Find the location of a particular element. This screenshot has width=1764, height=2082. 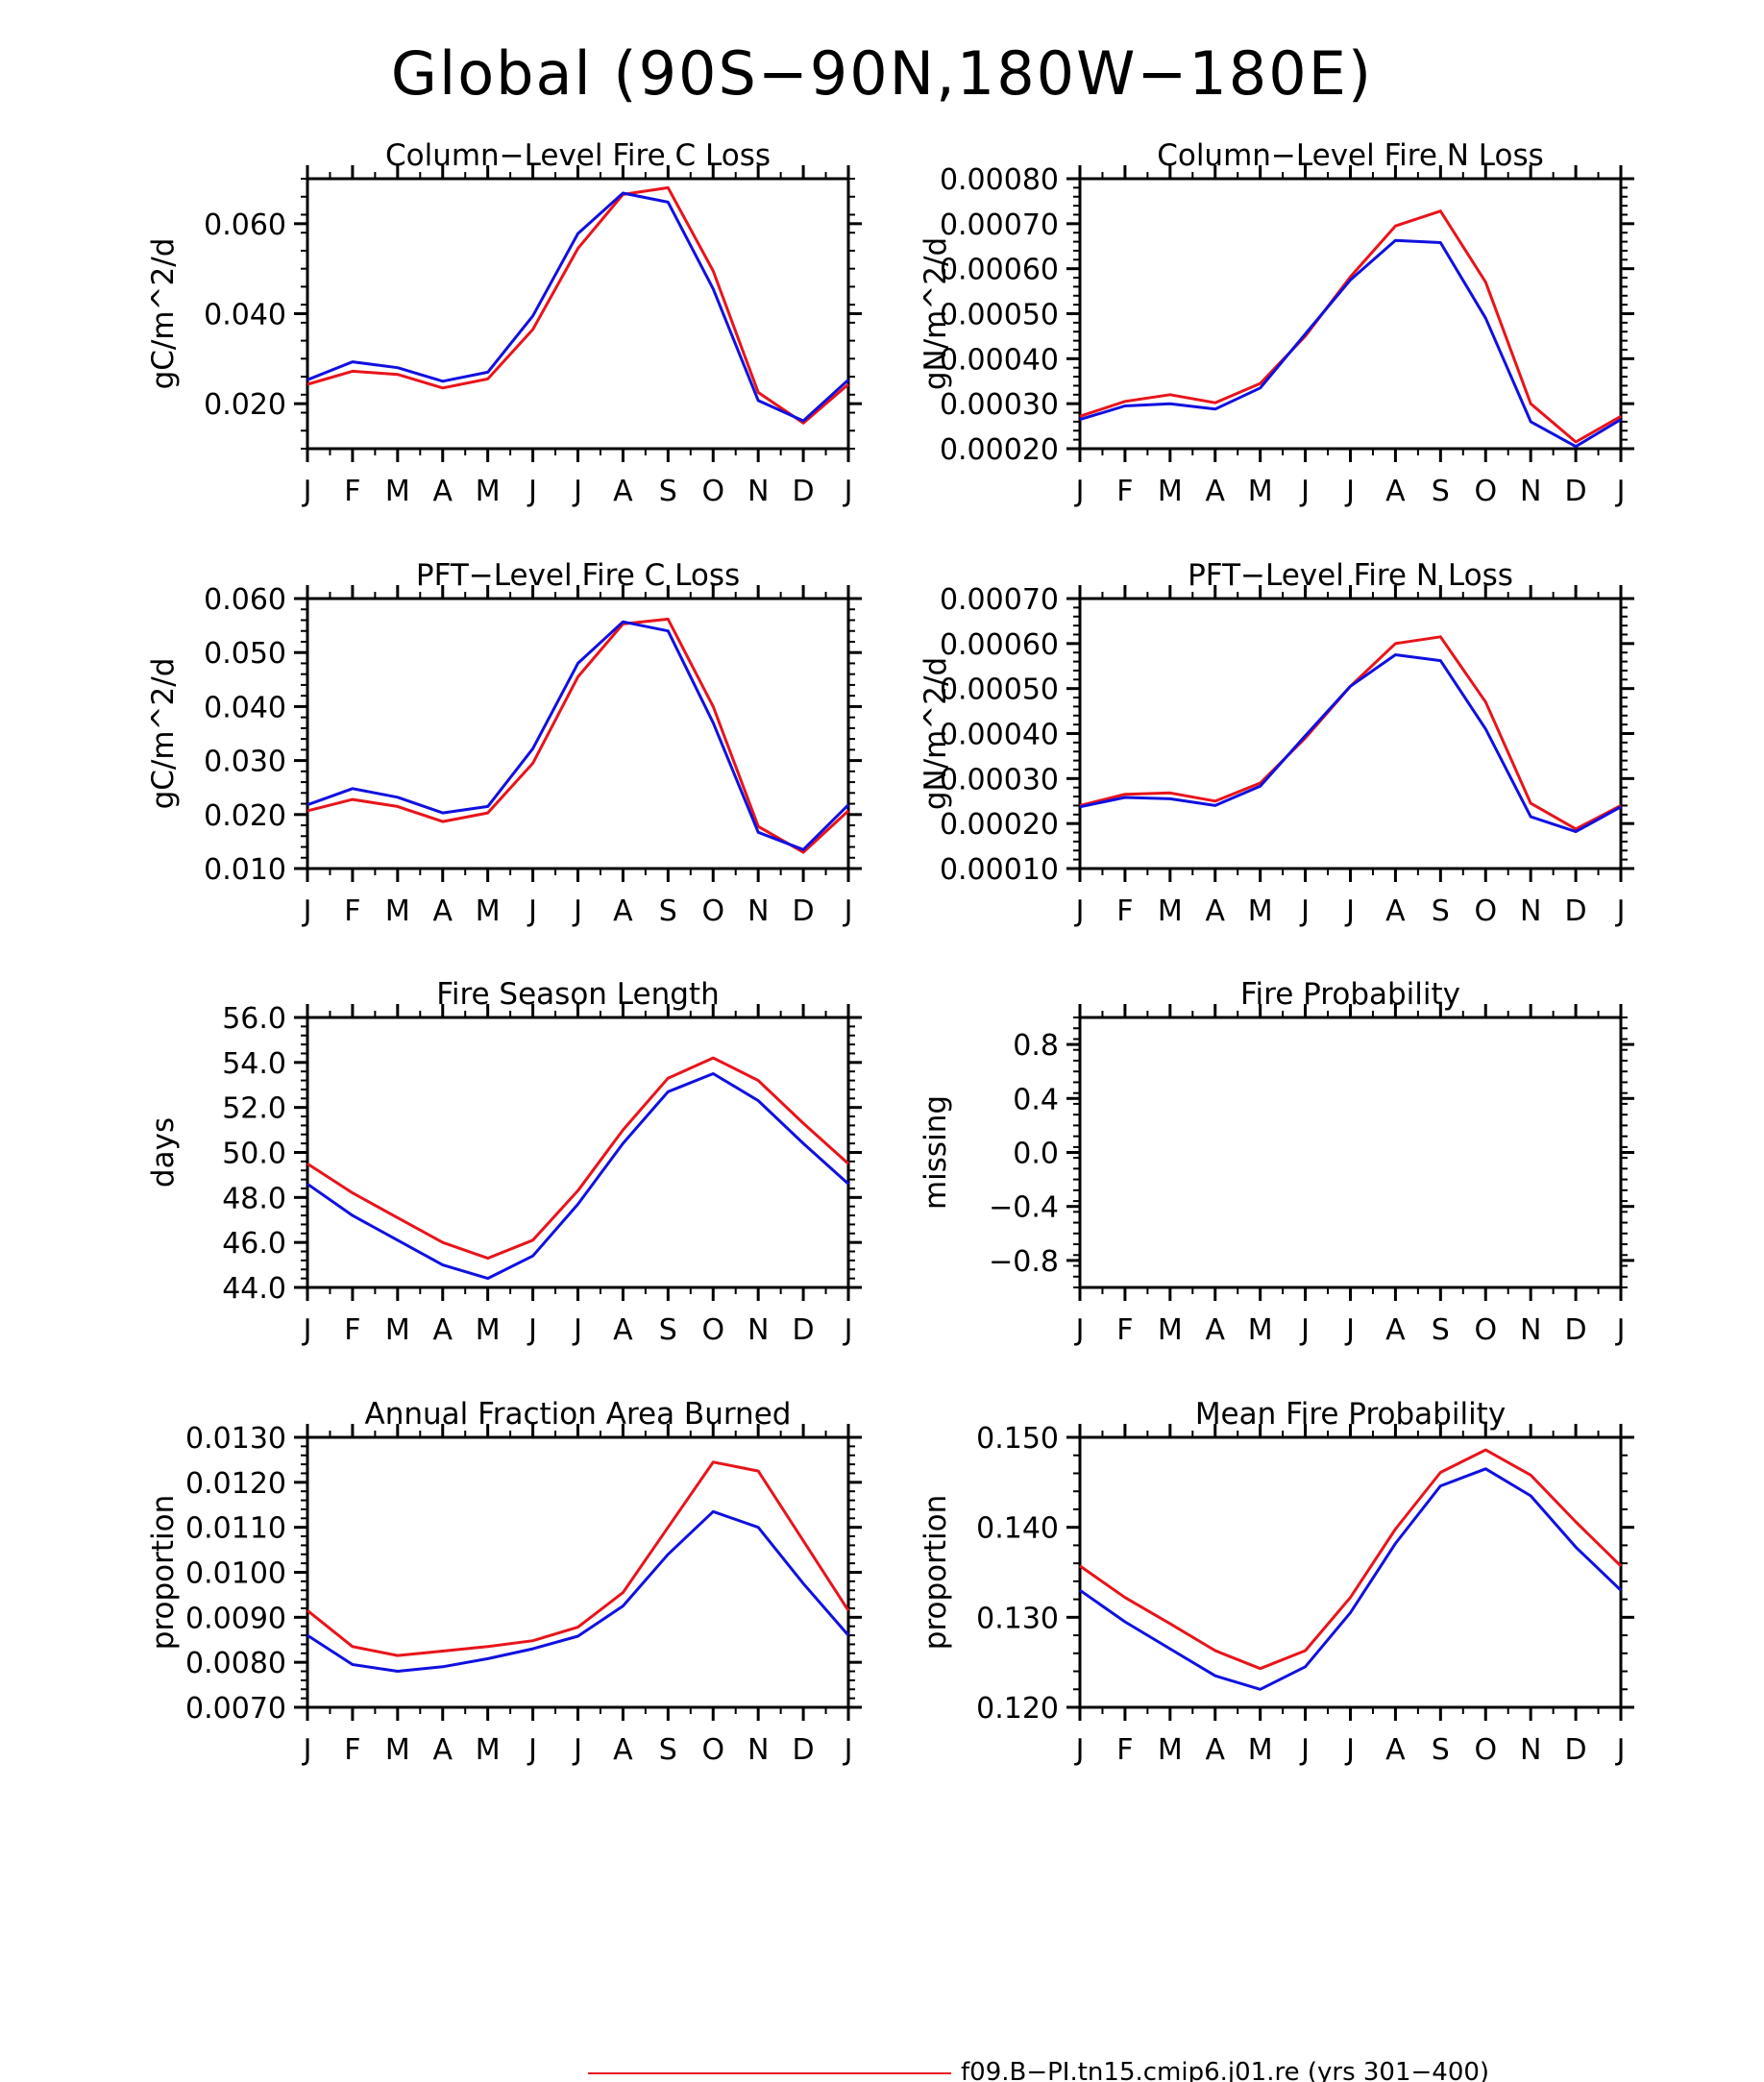

y-tick-label: 0.00010 is located at coordinates (1000, 870).